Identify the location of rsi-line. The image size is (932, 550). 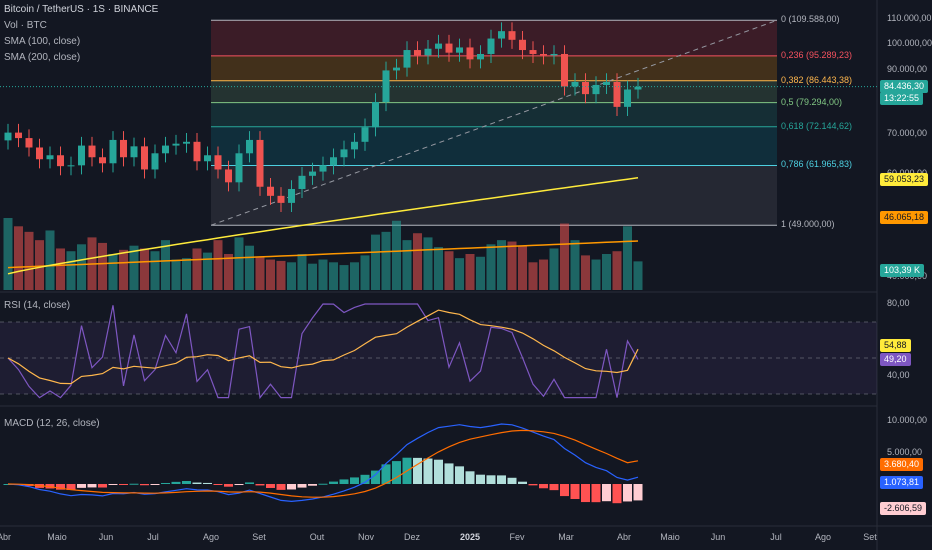
(323, 351).